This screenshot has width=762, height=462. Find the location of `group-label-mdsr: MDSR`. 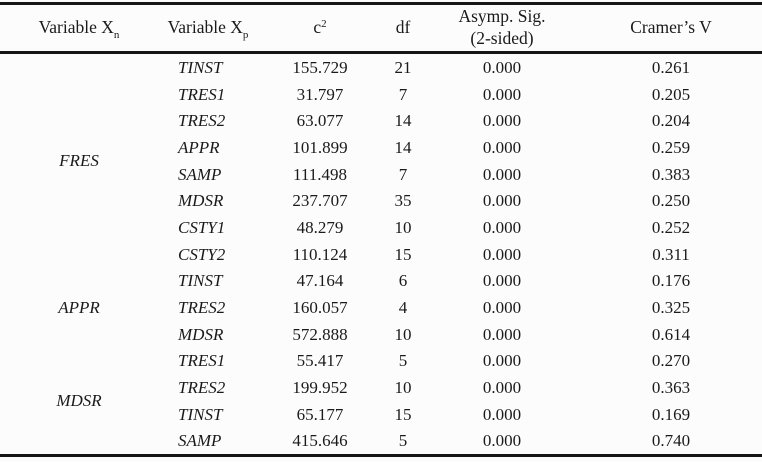

group-label-mdsr: MDSR is located at coordinates (79, 401).